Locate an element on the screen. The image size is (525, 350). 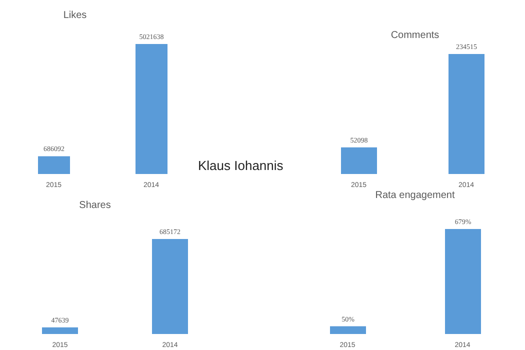
chart-title: Shares is located at coordinates (95, 205).